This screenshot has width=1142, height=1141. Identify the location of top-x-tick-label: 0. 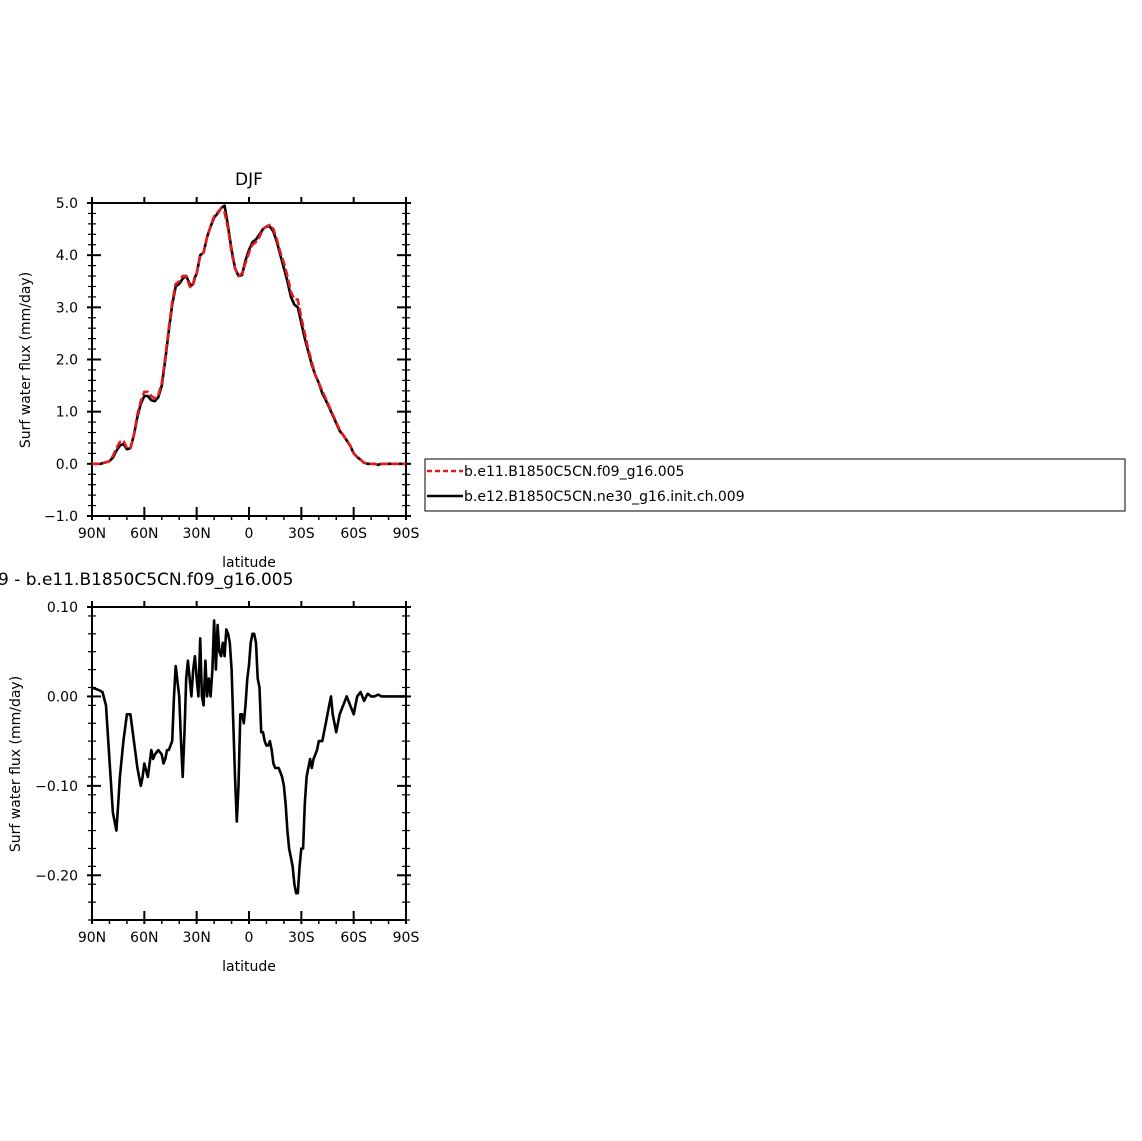
(249, 534).